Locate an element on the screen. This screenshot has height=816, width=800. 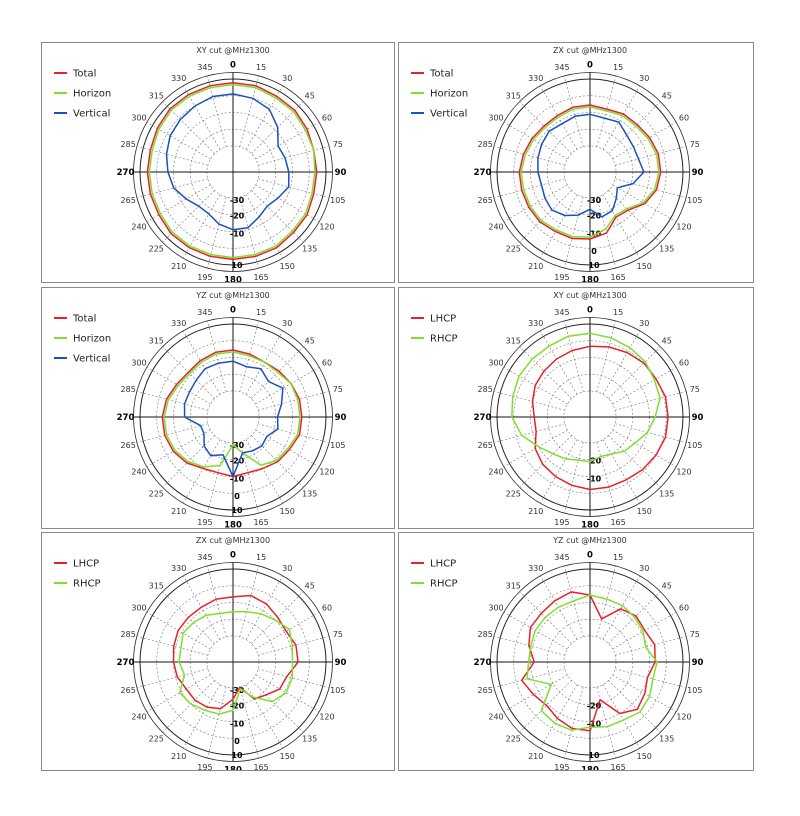
legend-entry: Vertical is located at coordinates (91, 114).